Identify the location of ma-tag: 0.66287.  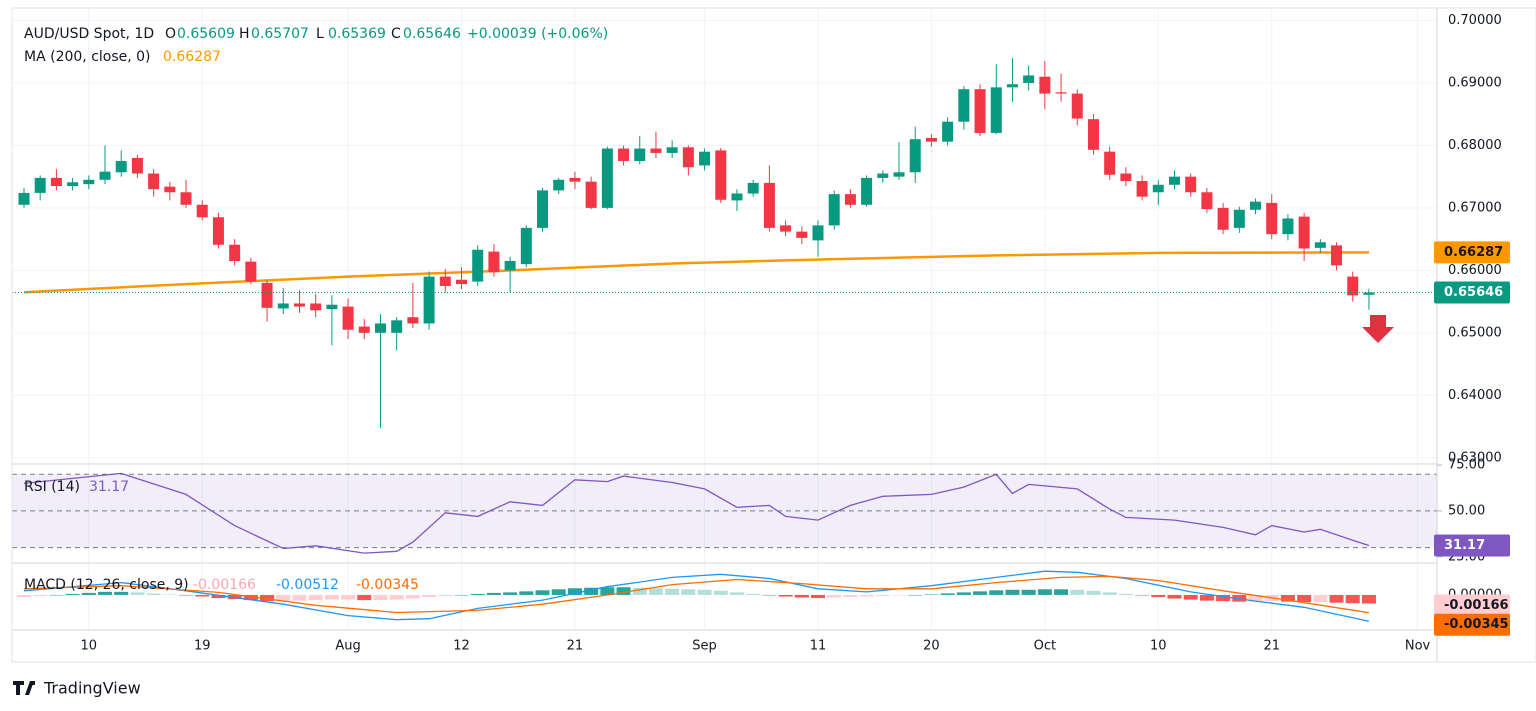
(1473, 252).